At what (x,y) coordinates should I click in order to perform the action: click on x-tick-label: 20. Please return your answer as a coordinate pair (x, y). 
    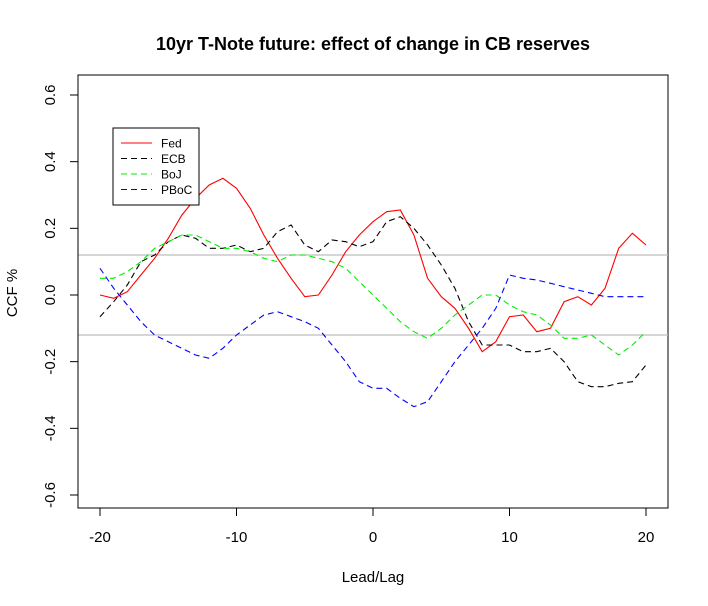
    Looking at the image, I should click on (646, 537).